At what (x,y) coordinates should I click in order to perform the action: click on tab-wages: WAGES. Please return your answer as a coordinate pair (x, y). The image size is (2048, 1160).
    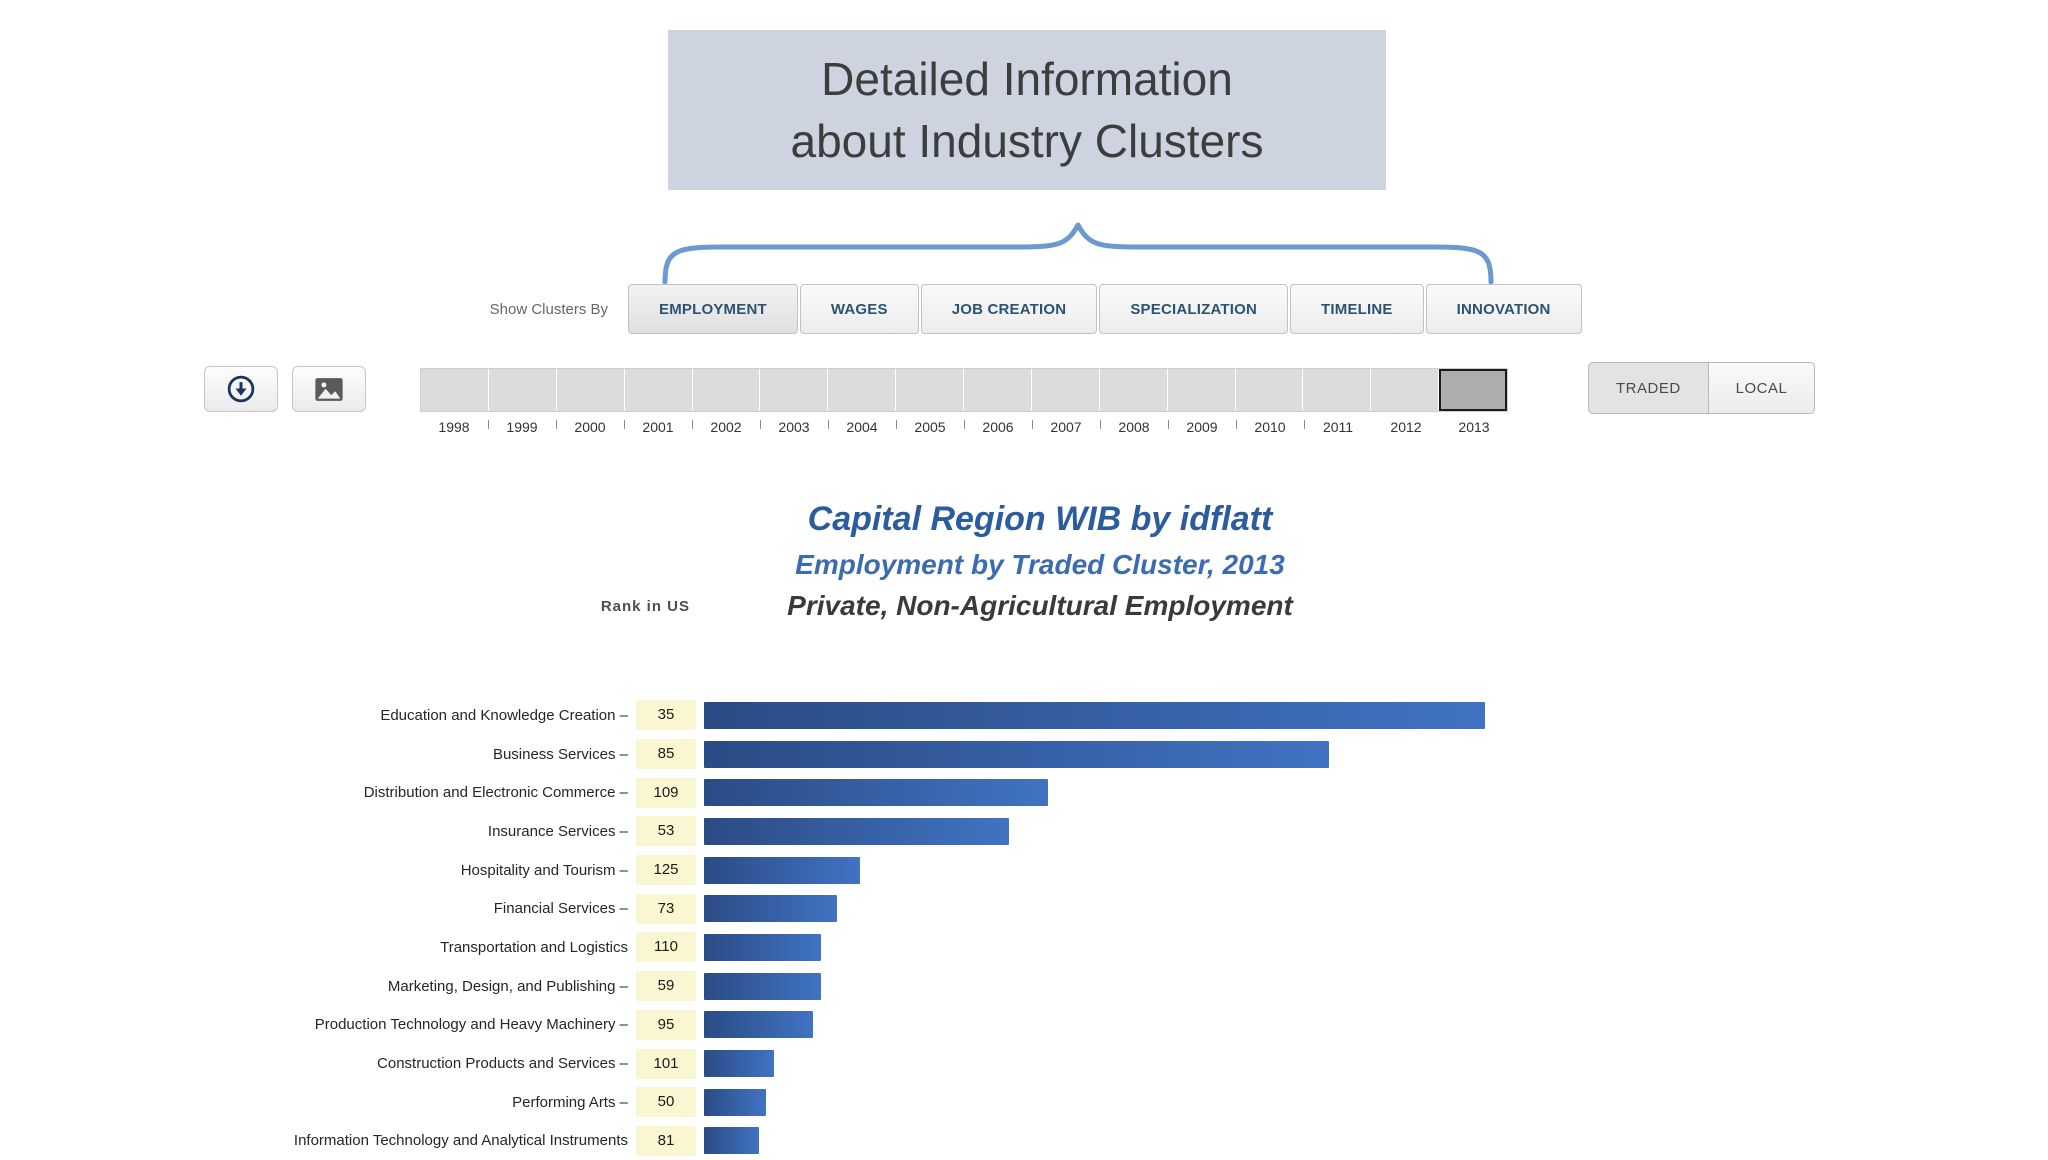
    Looking at the image, I should click on (859, 309).